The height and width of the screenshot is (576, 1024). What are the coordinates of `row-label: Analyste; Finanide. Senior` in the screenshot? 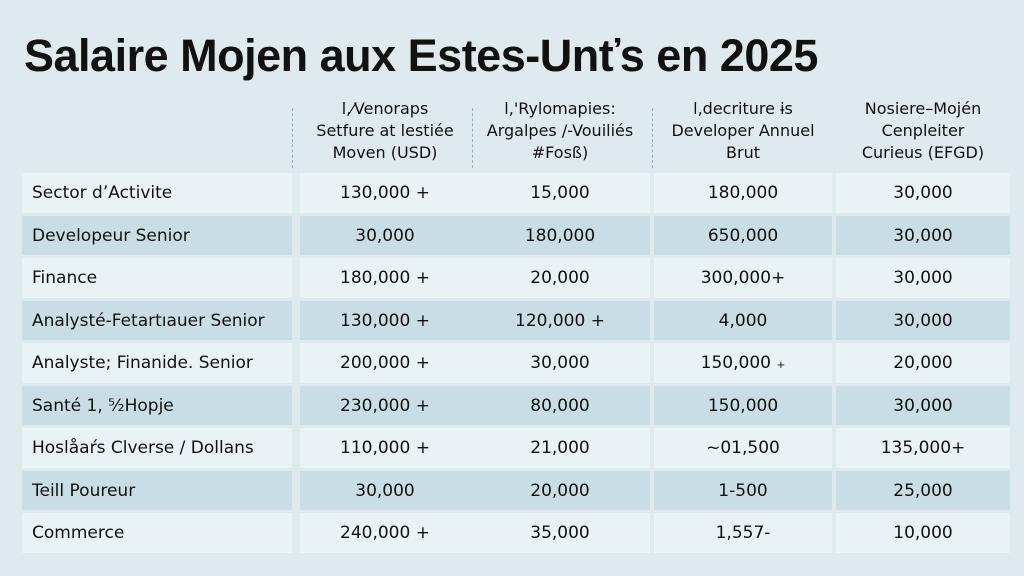 It's located at (142, 363).